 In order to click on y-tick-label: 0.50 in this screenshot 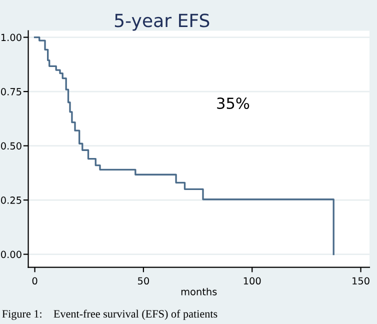, I will do `click(11, 146)`.